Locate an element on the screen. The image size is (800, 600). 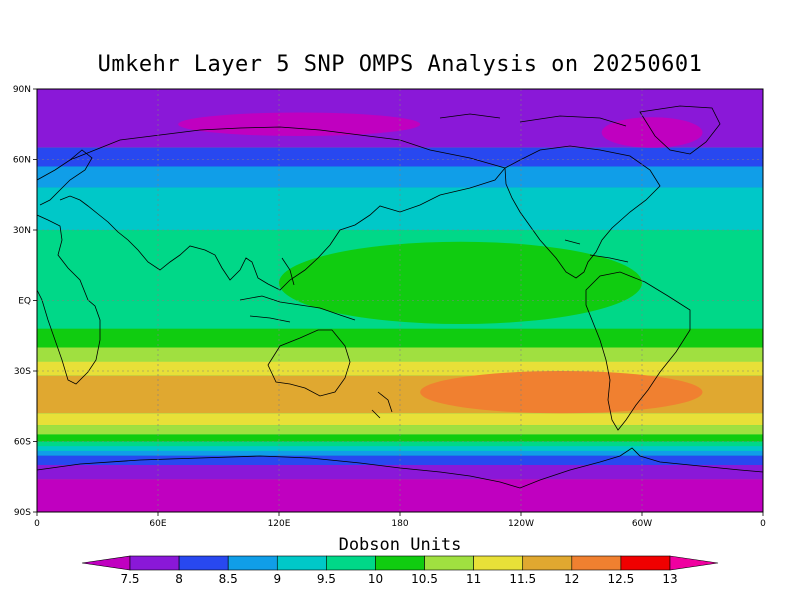
y-tick-label: 30N is located at coordinates (22, 231).